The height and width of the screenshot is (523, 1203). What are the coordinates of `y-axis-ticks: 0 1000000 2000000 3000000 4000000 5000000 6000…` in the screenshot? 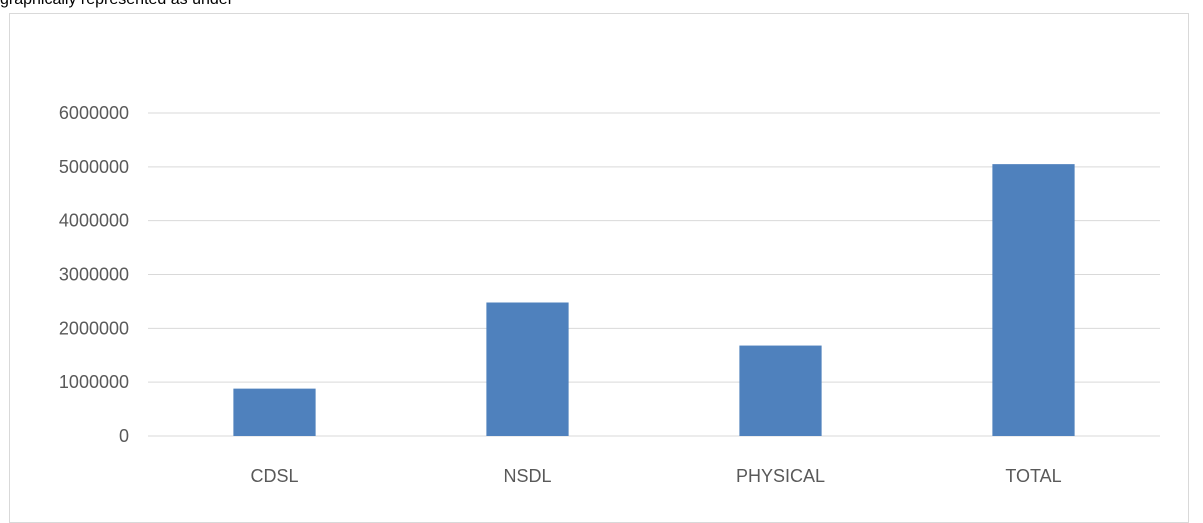 It's located at (94, 274).